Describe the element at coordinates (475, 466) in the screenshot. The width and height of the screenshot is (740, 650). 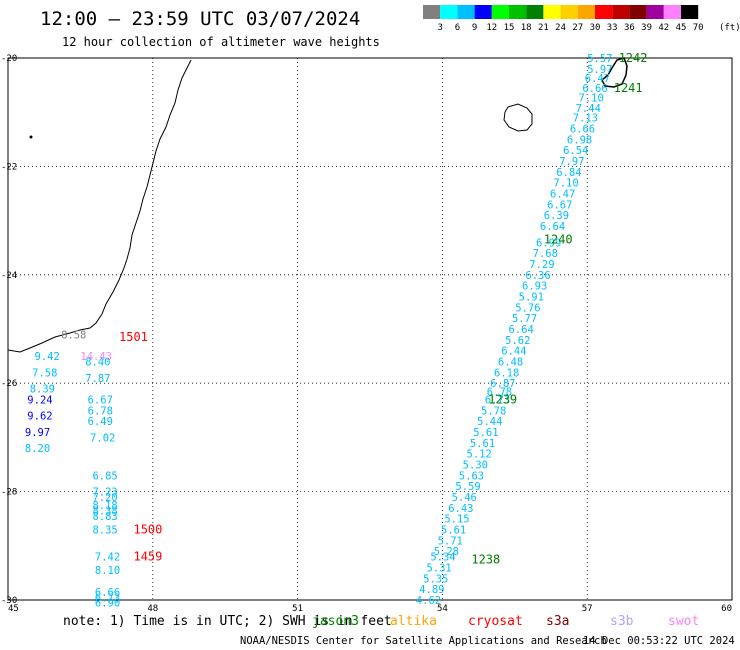
I see `wave-height-value: 5.30` at that location.